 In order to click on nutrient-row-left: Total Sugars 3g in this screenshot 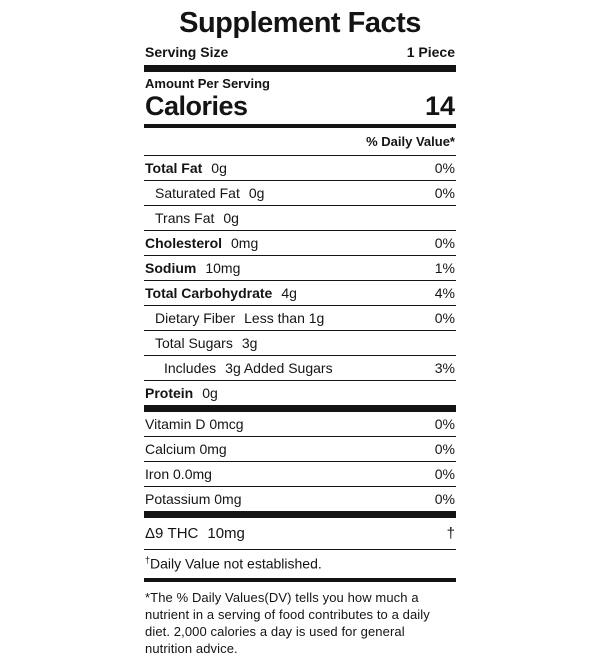, I will do `click(206, 343)`.